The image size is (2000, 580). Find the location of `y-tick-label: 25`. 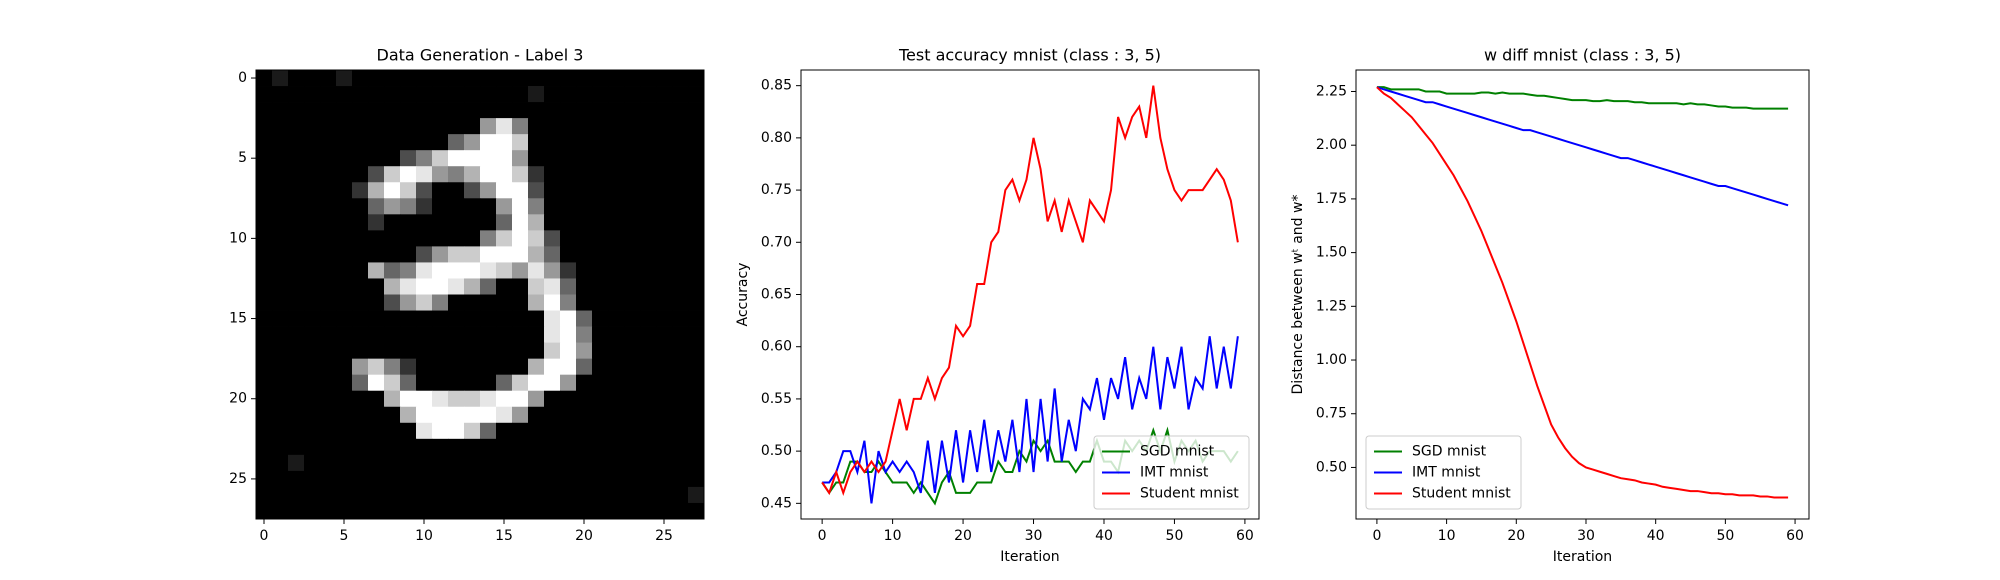

y-tick-label: 25 is located at coordinates (238, 479).